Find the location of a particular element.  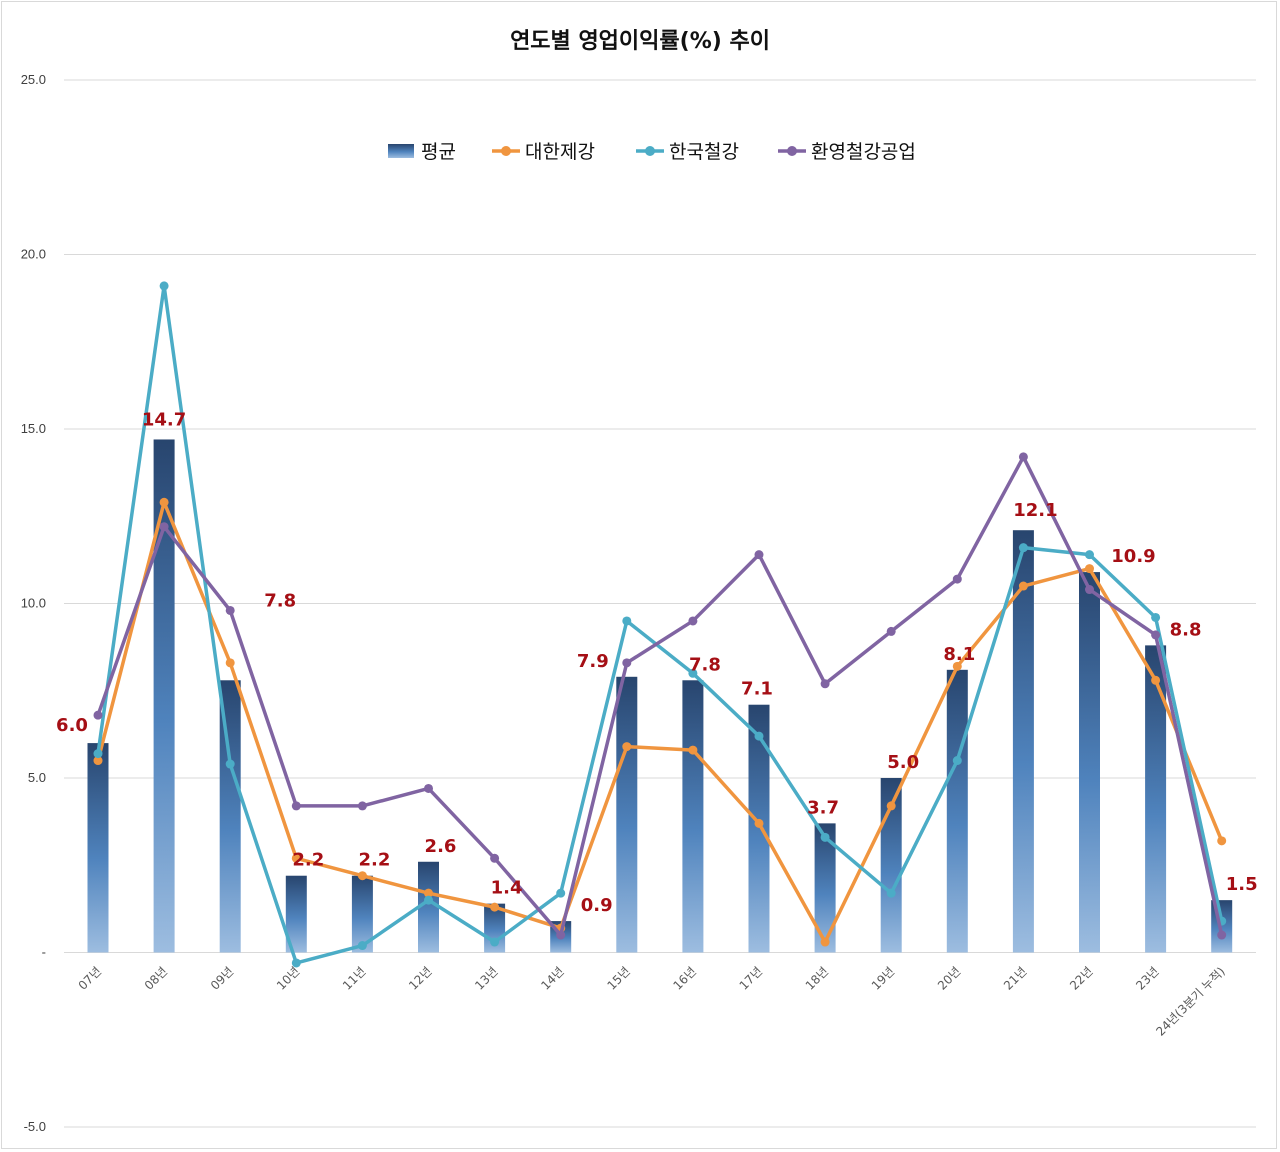

data-label: 0.9 is located at coordinates (597, 905).